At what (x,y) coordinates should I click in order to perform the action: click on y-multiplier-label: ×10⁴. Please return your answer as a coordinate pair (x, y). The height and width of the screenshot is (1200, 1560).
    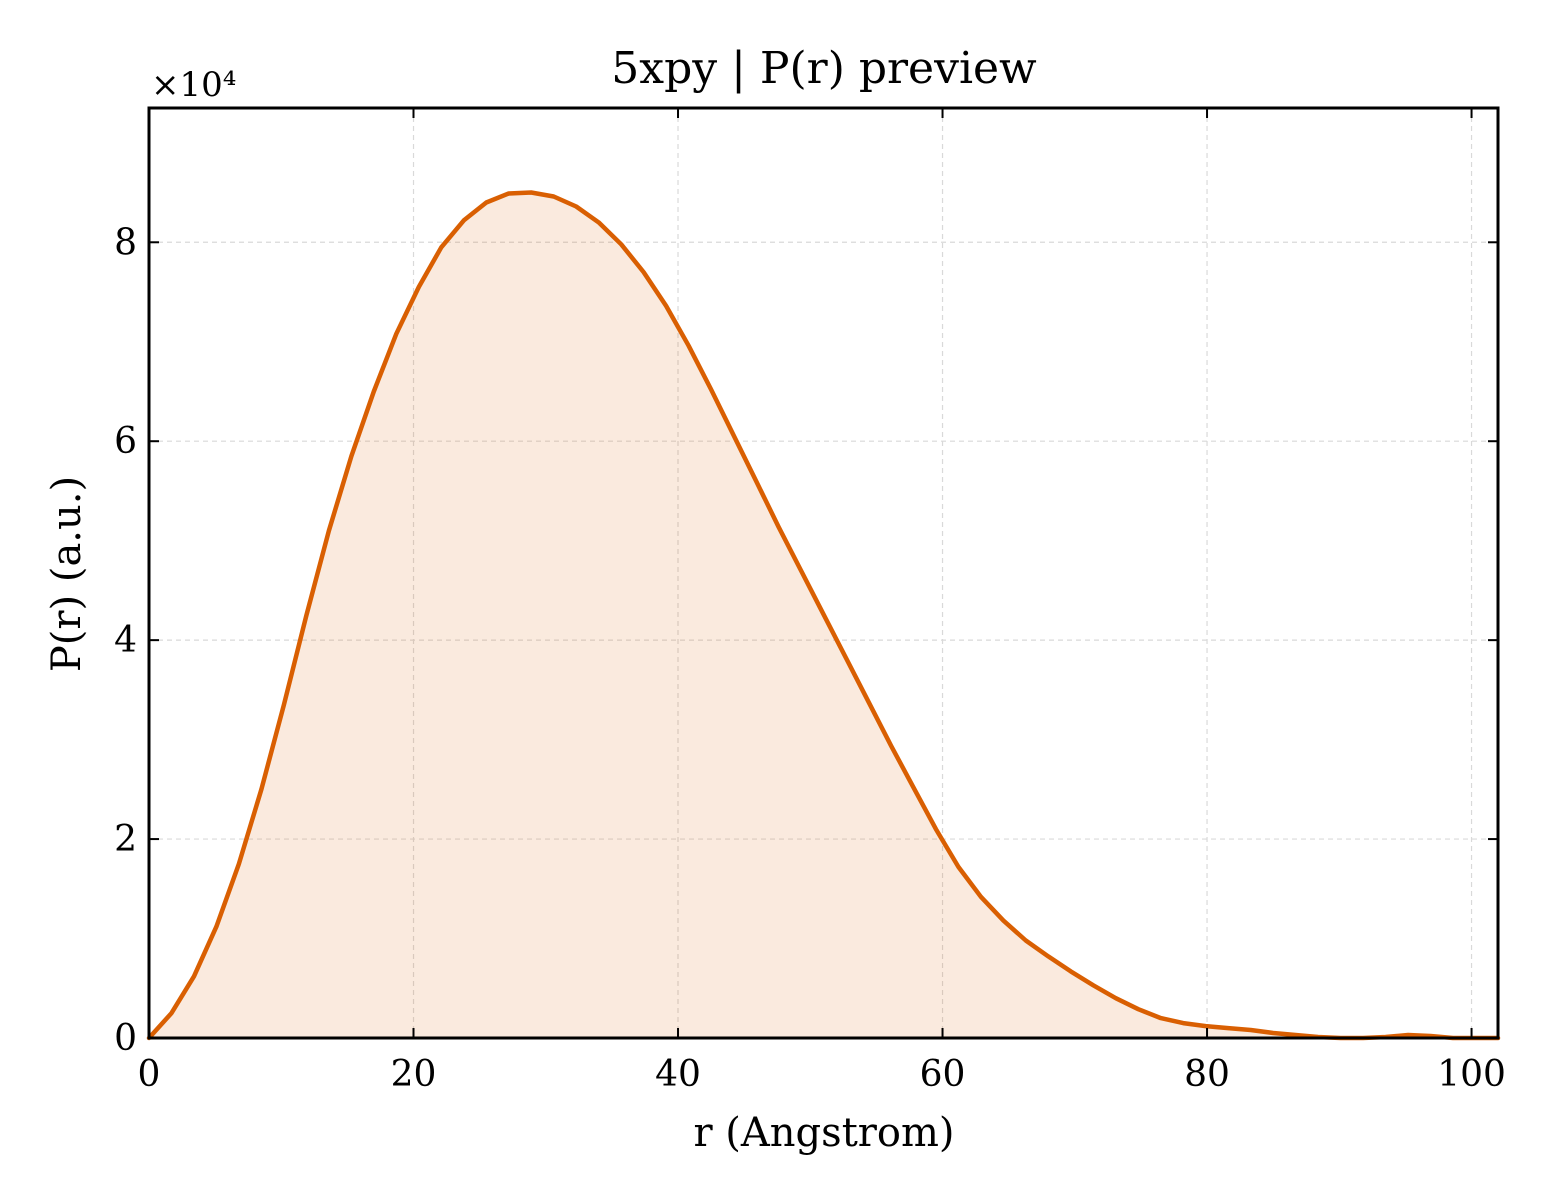
    Looking at the image, I should click on (193, 85).